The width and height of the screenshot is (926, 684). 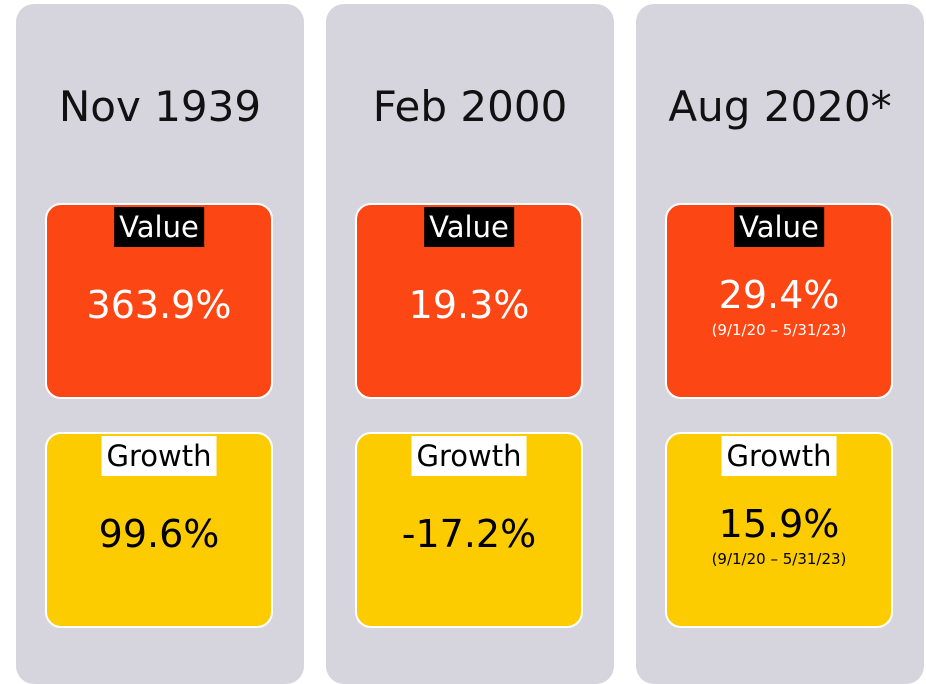 What do you see at coordinates (159, 534) in the screenshot?
I see `growth-amount: 99.6%` at bounding box center [159, 534].